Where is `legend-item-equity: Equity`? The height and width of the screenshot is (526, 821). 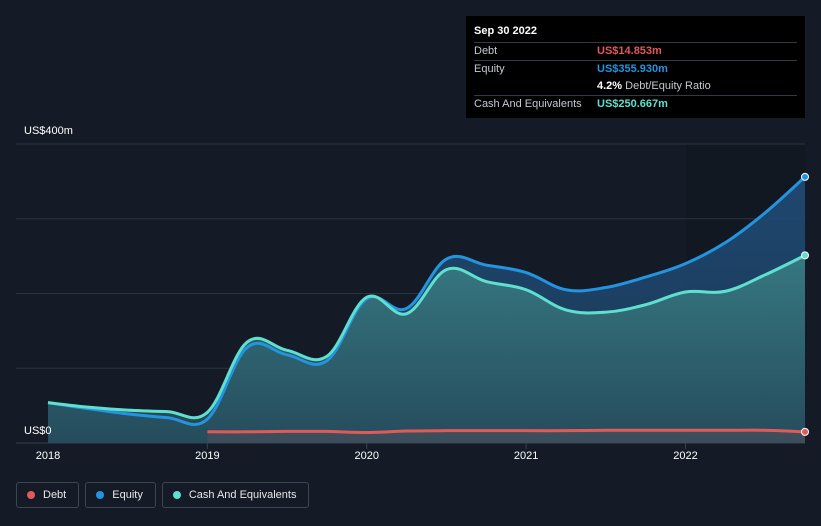
legend-item-equity: Equity is located at coordinates (120, 495).